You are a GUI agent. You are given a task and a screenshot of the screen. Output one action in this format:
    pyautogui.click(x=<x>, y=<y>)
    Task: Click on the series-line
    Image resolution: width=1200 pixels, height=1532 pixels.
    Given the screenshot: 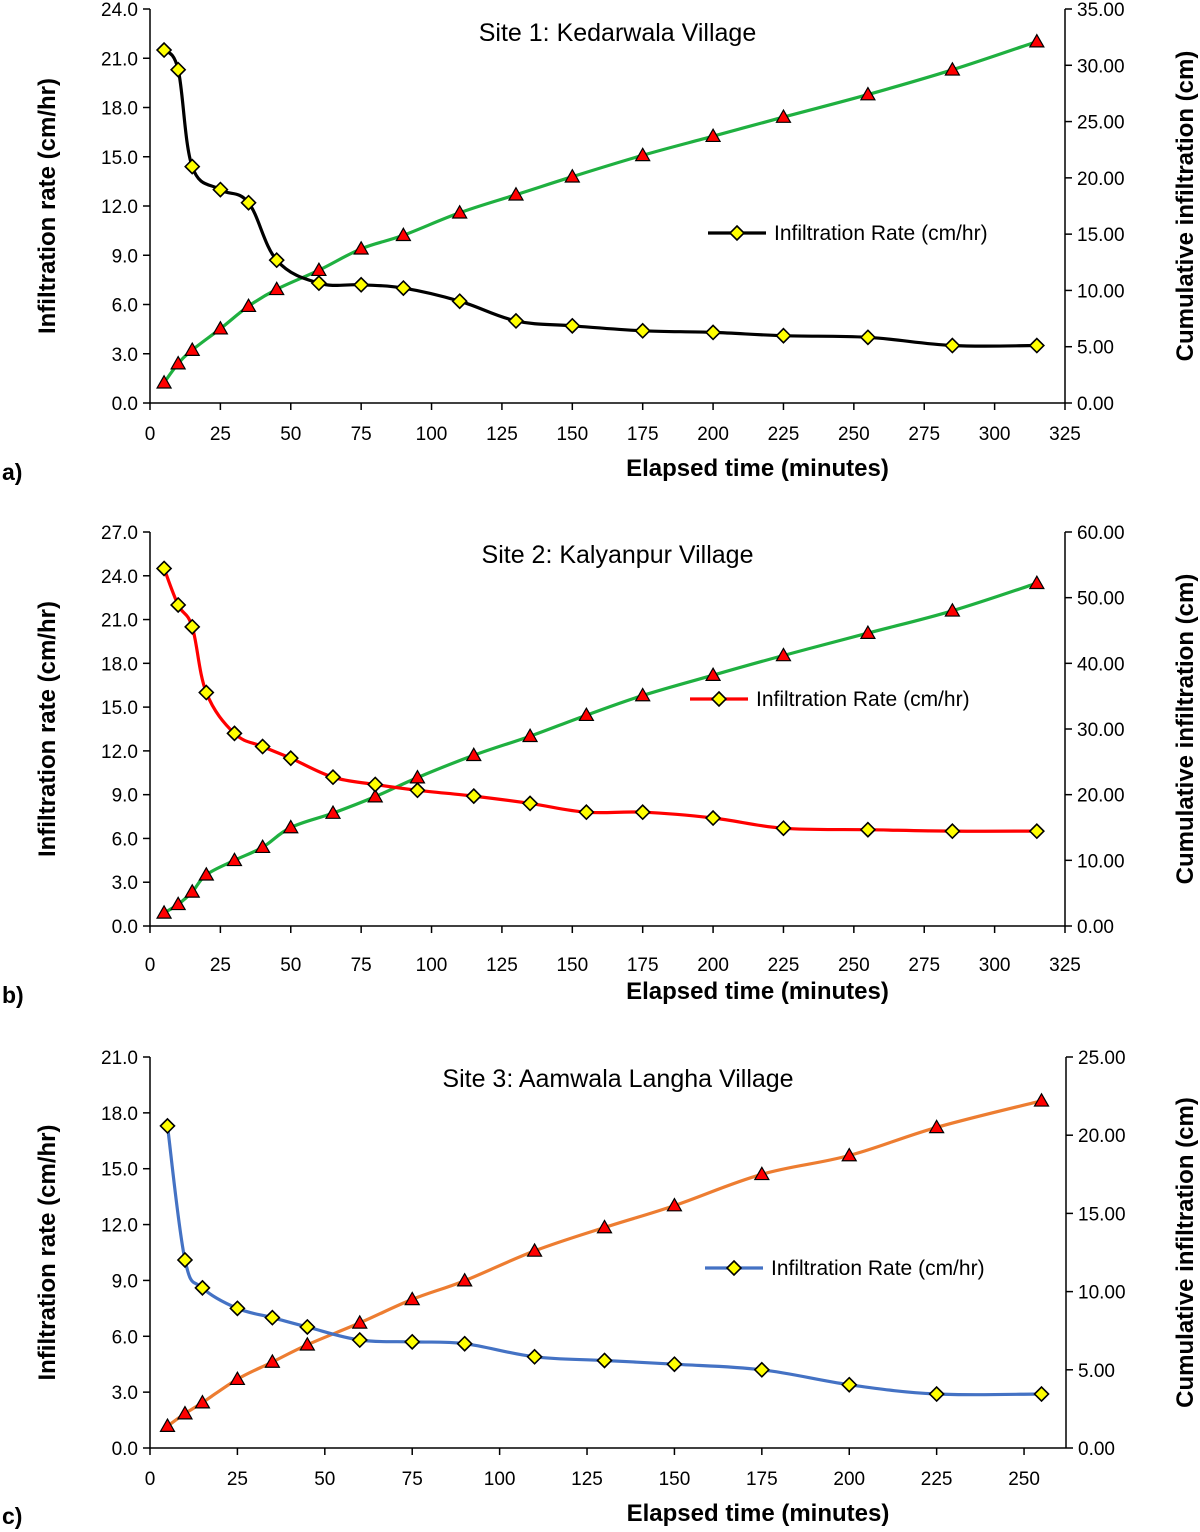 What is the action you would take?
    pyautogui.click(x=600, y=198)
    